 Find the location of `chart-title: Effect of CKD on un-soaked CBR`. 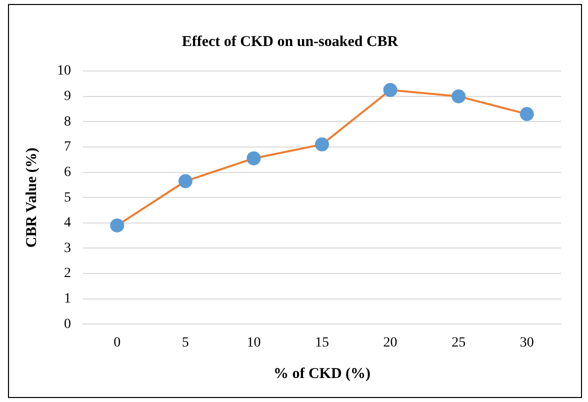

chart-title: Effect of CKD on un-soaked CBR is located at coordinates (290, 42).